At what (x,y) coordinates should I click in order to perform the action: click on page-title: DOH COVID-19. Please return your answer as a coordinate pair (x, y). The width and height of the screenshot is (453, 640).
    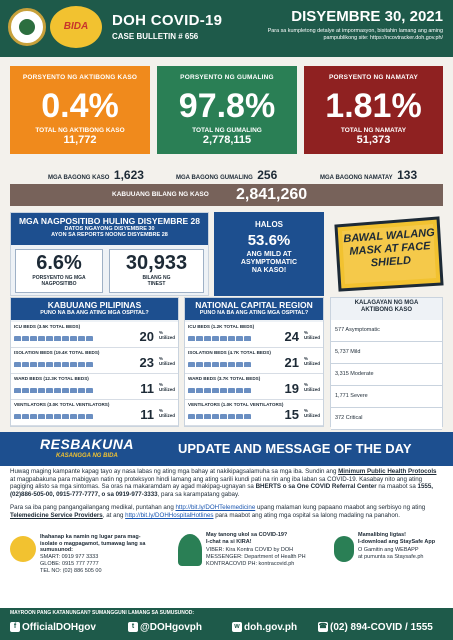
    Looking at the image, I should click on (167, 20).